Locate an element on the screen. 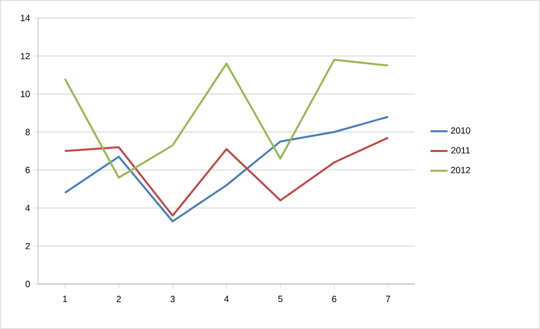 The width and height of the screenshot is (540, 329). x-tick-label: 5 is located at coordinates (280, 299).